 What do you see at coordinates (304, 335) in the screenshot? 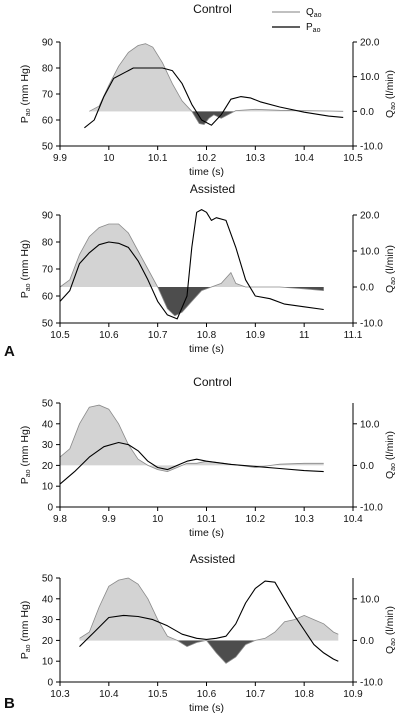
I see `x-tick-label: 11` at bounding box center [304, 335].